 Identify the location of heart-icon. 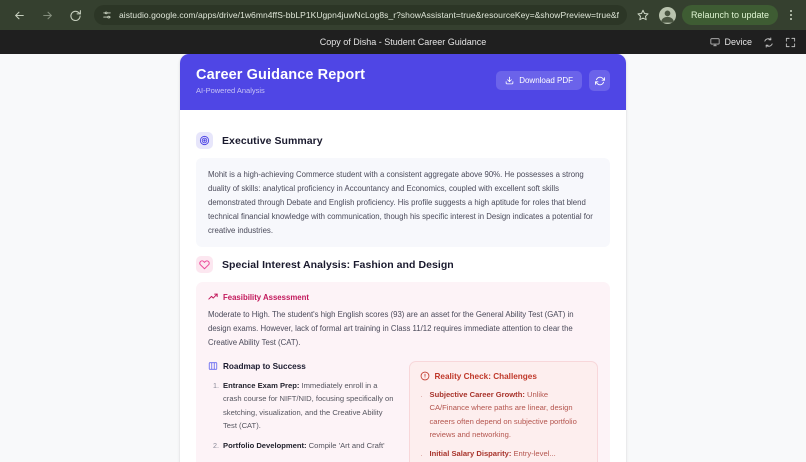
(204, 265).